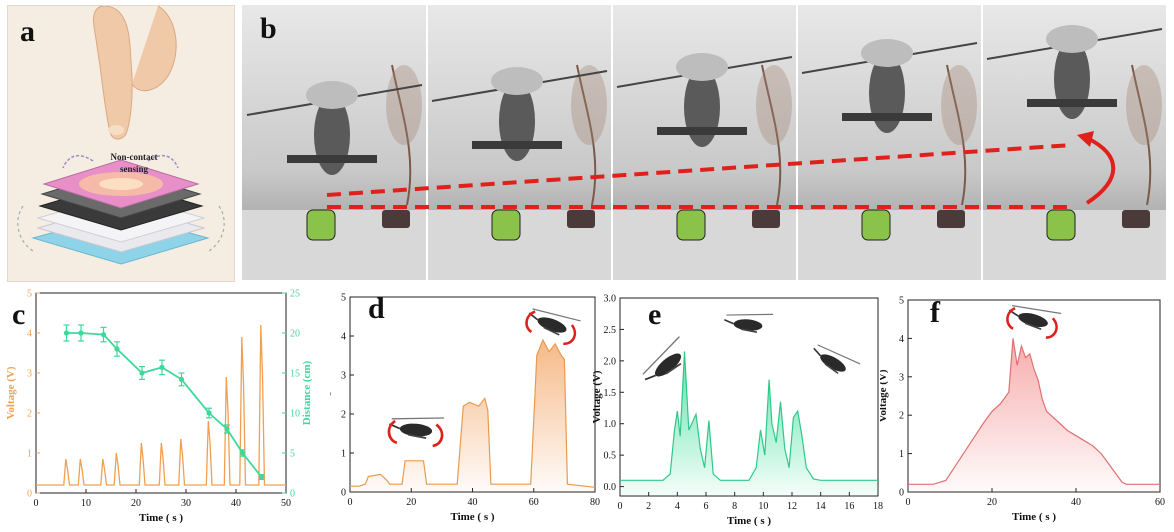 The height and width of the screenshot is (532, 1174). What do you see at coordinates (292, 494) in the screenshot?
I see `y2-tick-label: 0` at bounding box center [292, 494].